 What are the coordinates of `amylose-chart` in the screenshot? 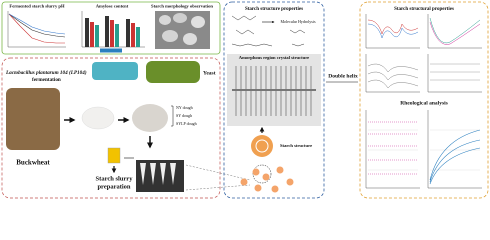 It's located at (113, 32).